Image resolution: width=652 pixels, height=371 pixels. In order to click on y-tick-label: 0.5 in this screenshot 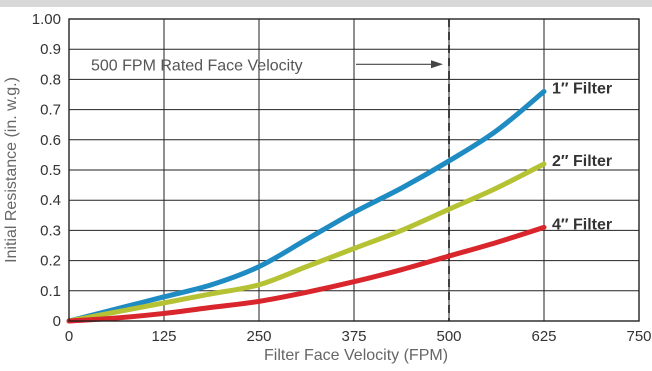, I will do `click(50, 170)`.